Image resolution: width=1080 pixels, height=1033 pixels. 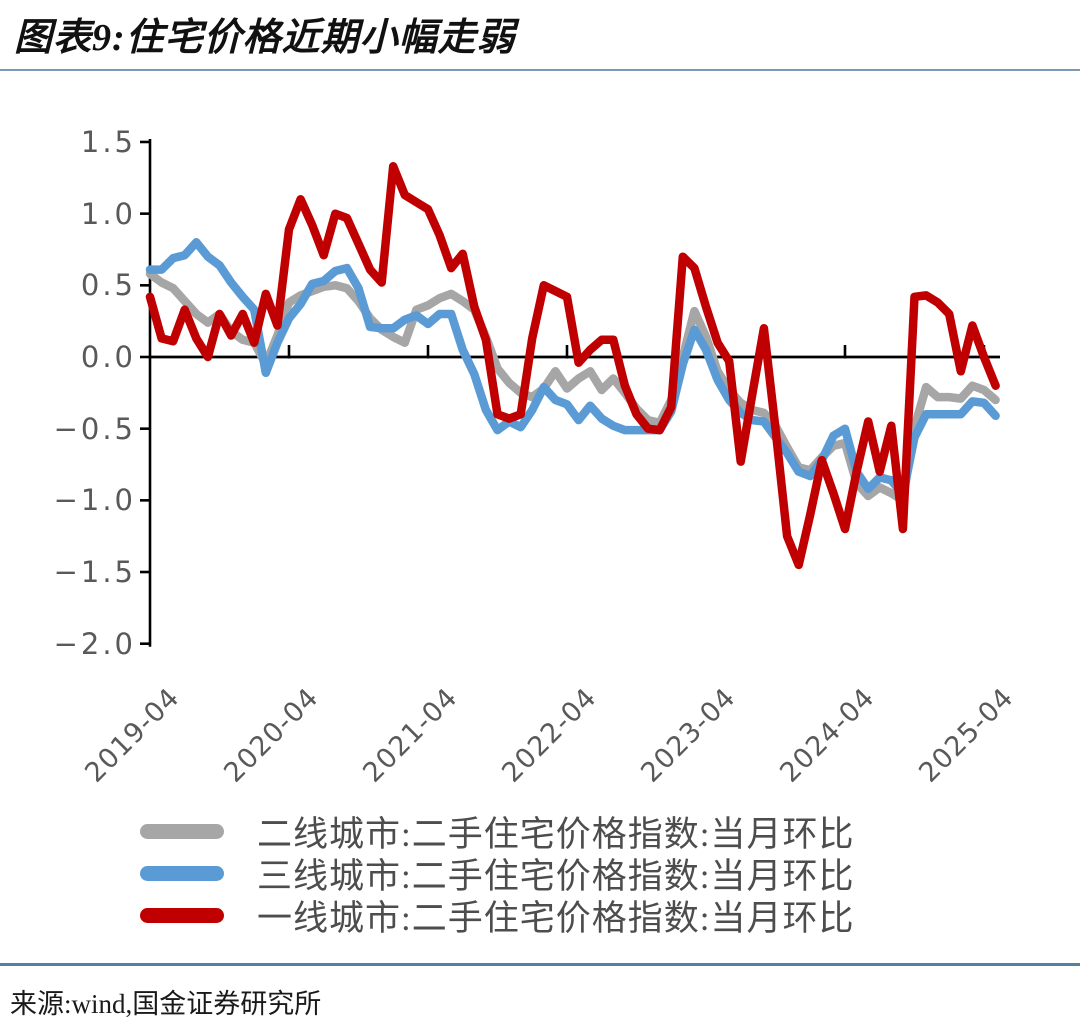 I want to click on title-divider-line, so click(x=540, y=70).